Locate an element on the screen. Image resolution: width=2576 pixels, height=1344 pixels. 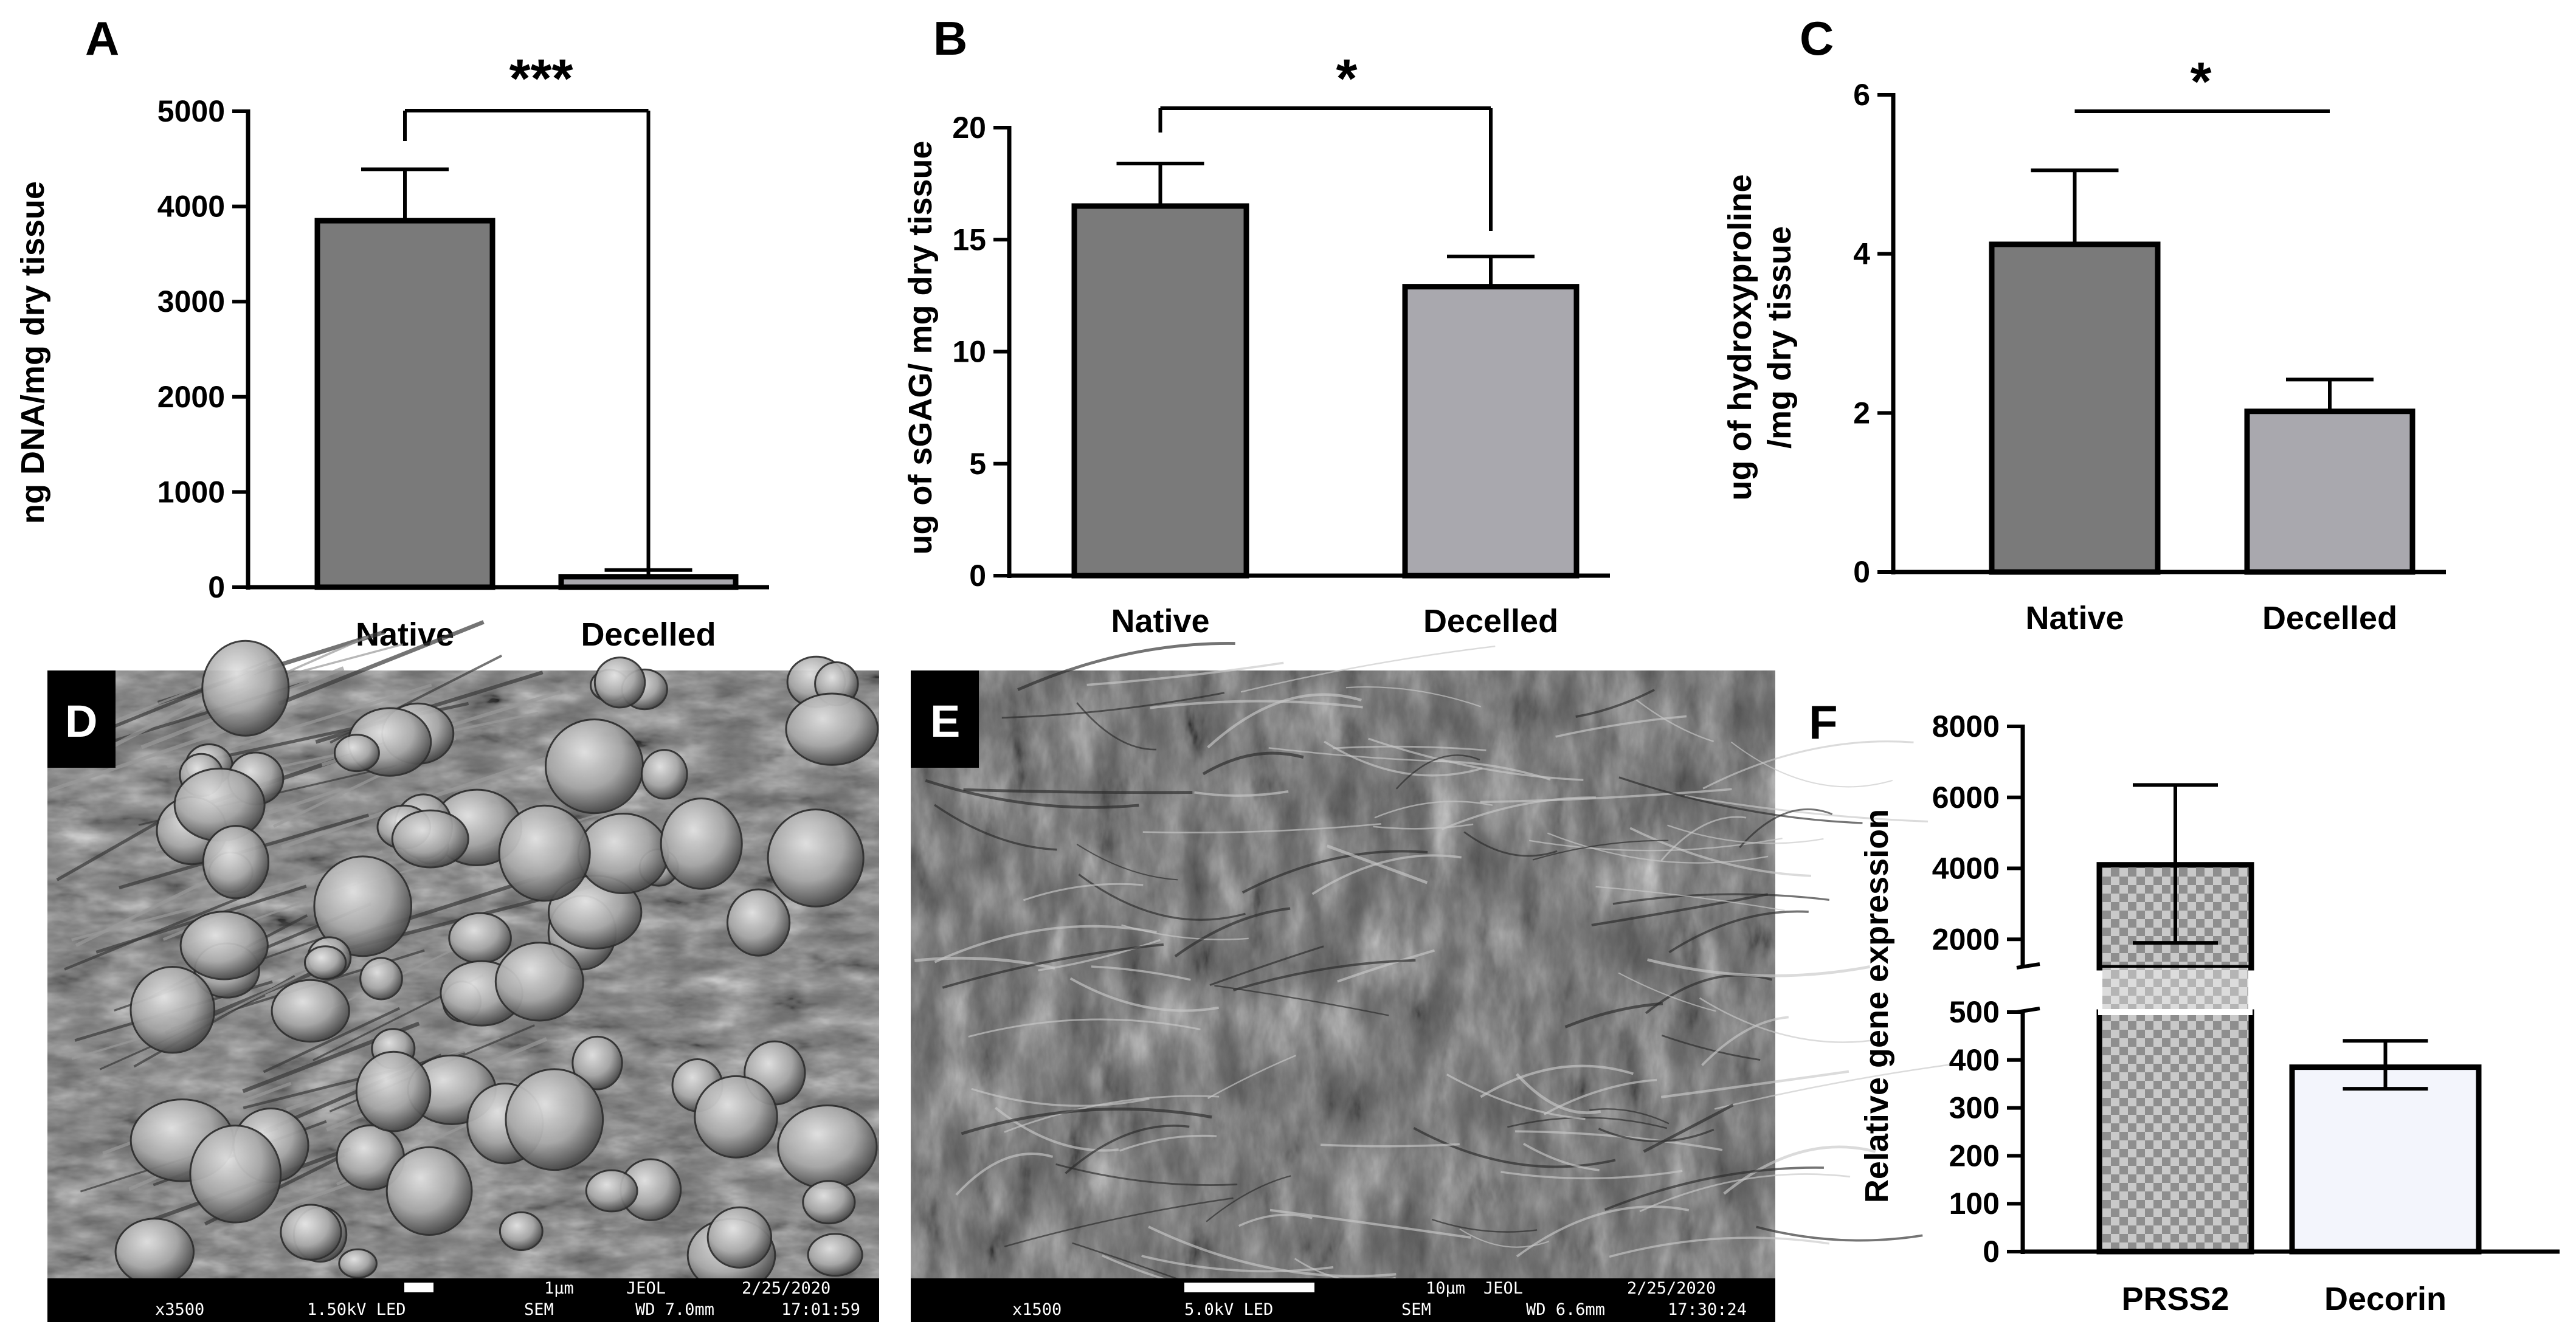
significance-marker-a: *** is located at coordinates (541, 79).